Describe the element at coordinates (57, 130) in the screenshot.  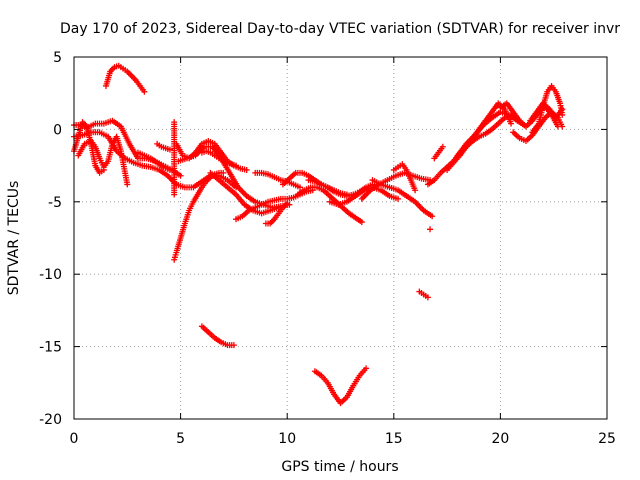
I see `y-tick-label: 0` at that location.